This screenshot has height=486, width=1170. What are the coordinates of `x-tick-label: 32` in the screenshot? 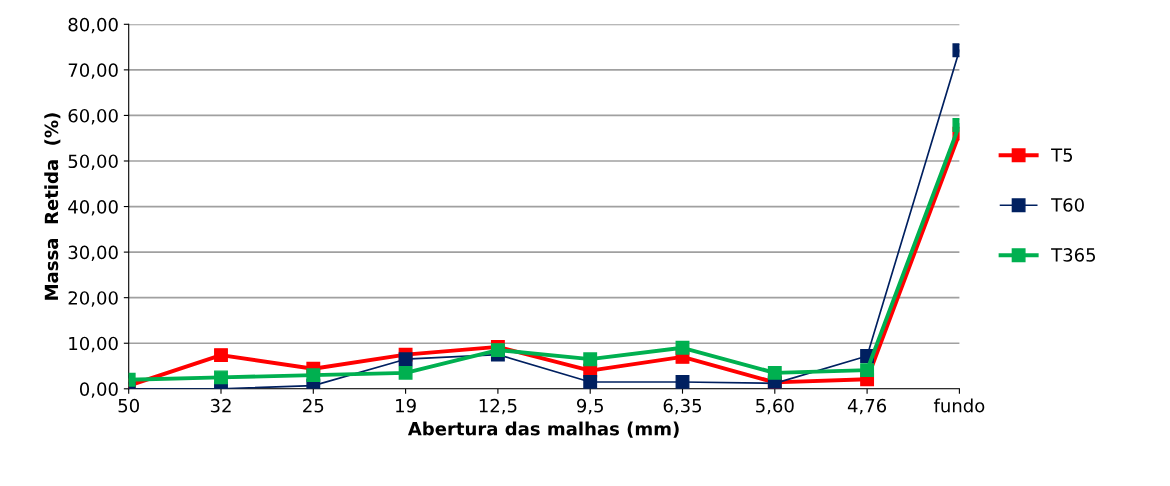 It's located at (220, 405).